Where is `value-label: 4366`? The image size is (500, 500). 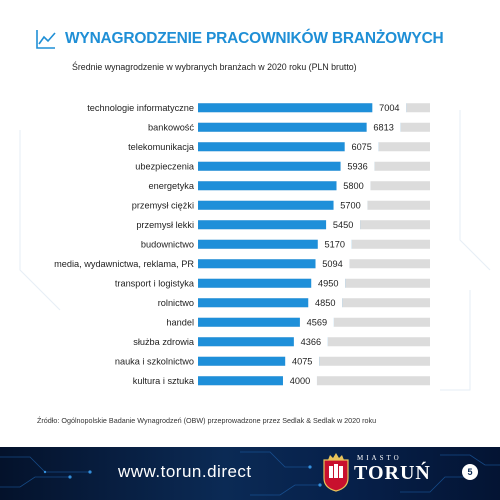
value-label: 4366 is located at coordinates (311, 342).